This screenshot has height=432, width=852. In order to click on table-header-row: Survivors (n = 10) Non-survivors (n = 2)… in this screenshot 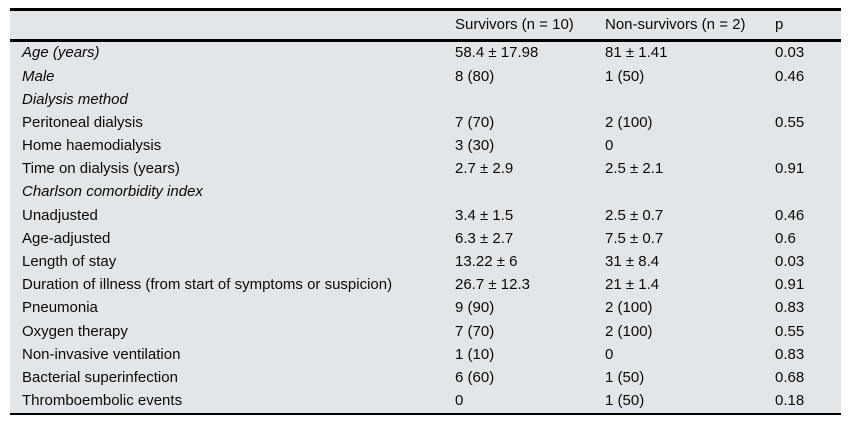, I will do `click(425, 26)`.